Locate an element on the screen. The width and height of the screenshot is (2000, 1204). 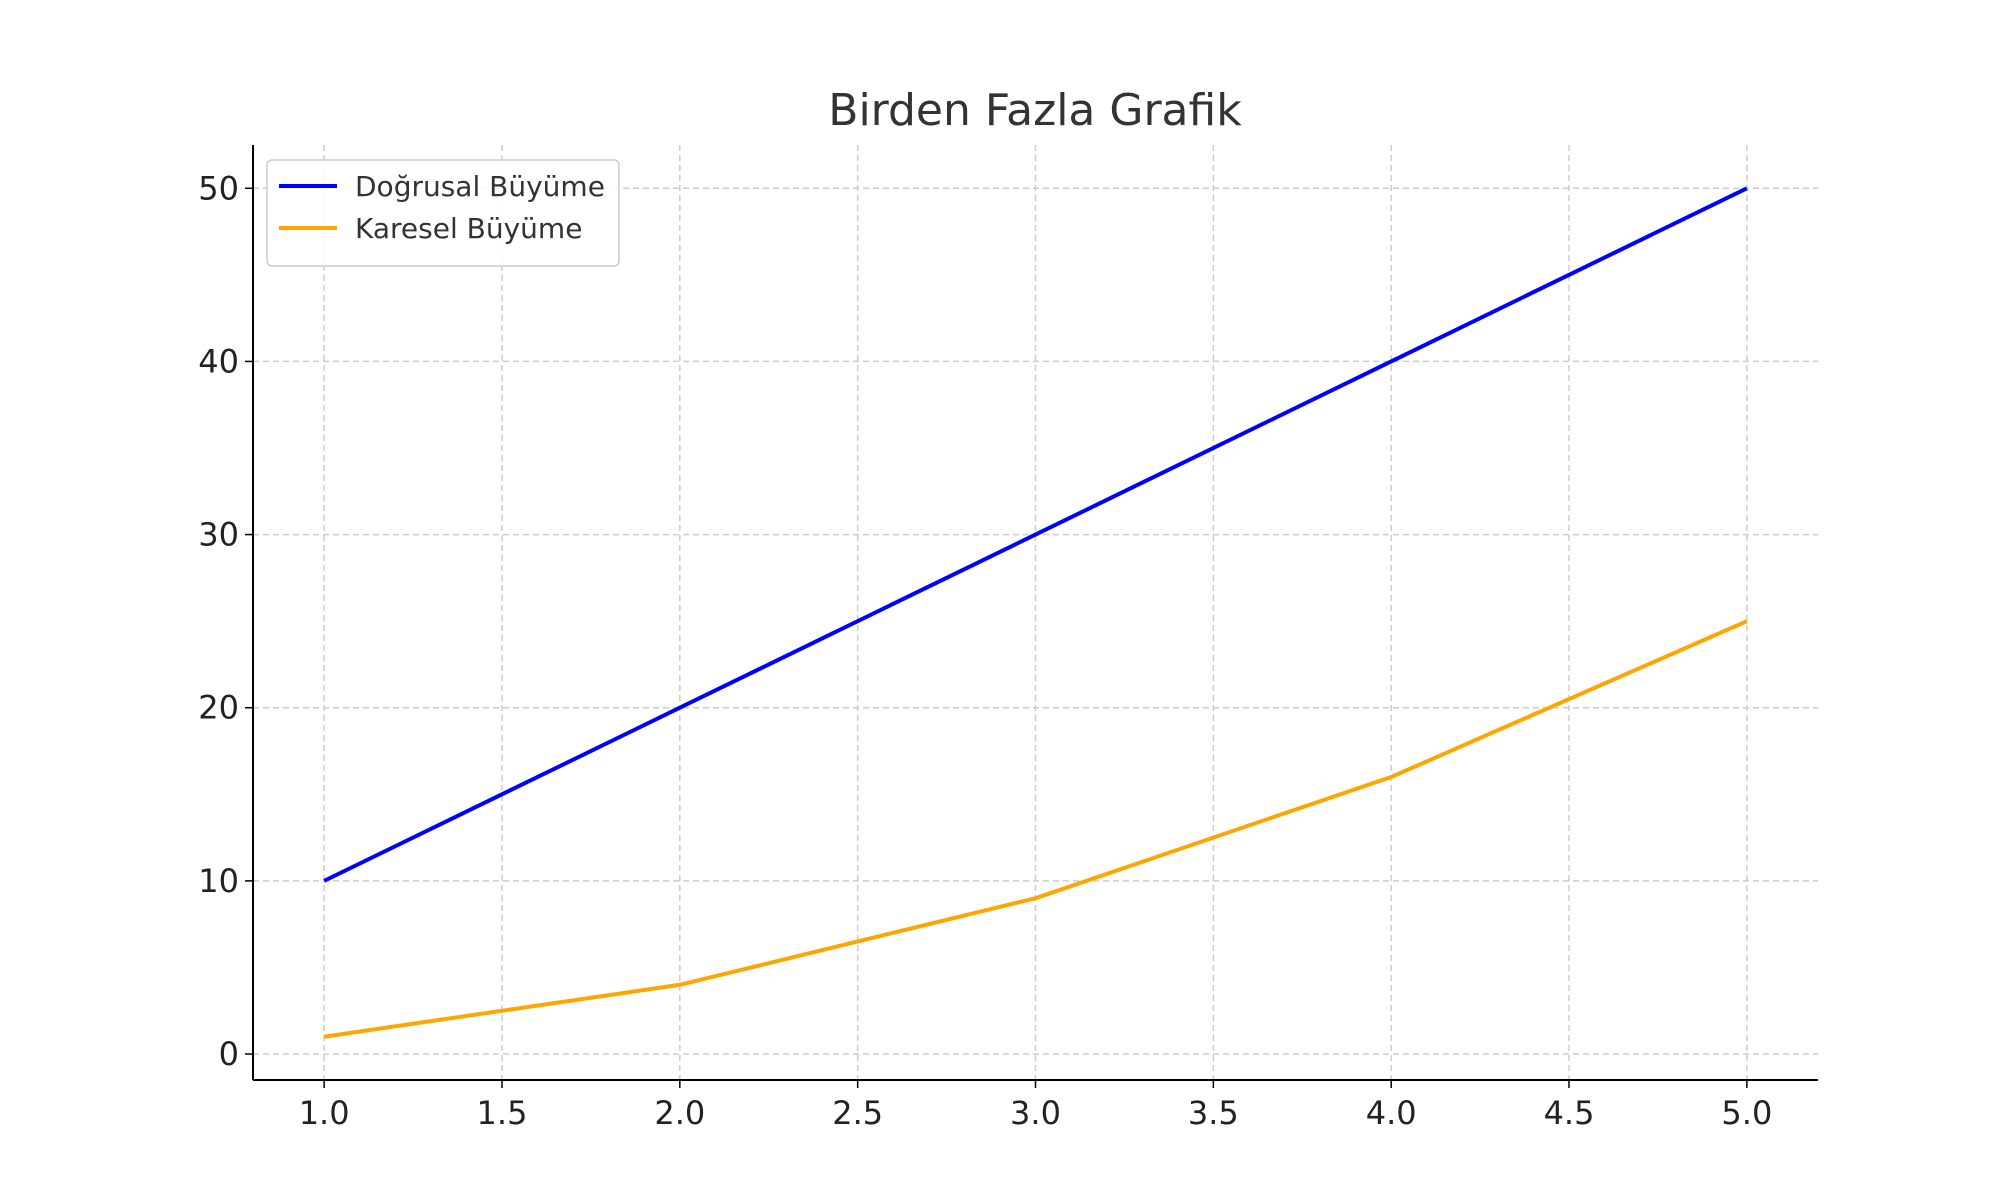
legend: Doğrusal Büyüme Karesel Büyüme is located at coordinates (443, 213).